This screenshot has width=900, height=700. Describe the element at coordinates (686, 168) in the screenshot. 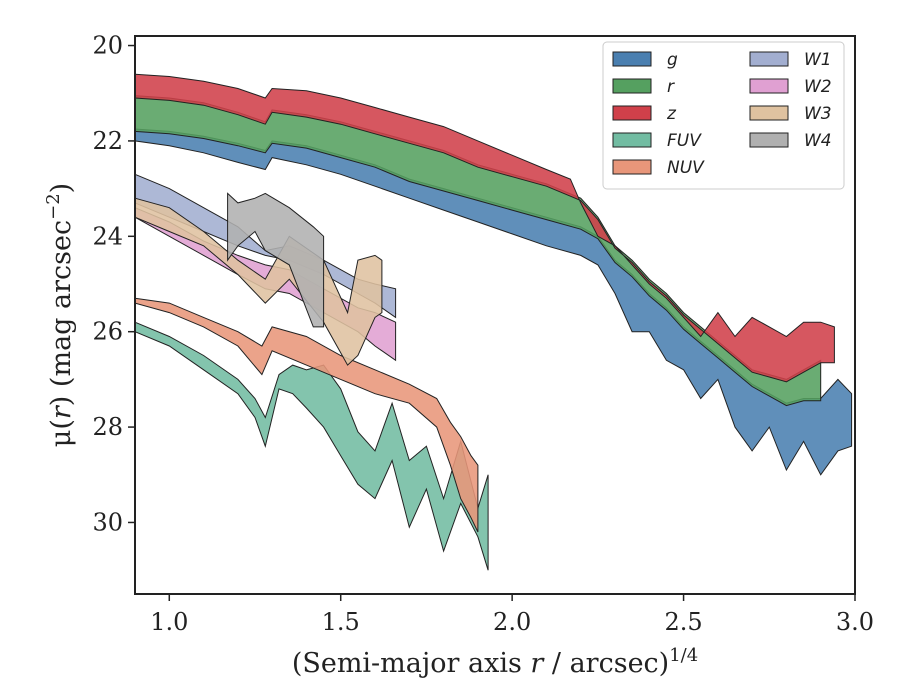

I see `legend-label-nuv: NUV` at that location.